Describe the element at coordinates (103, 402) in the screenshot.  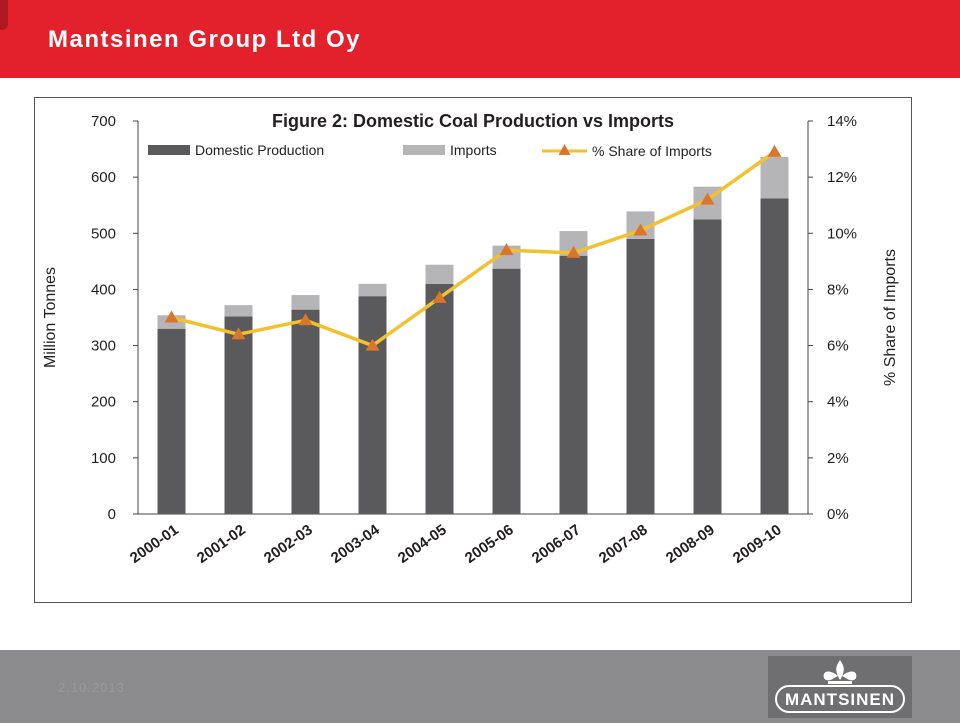
I see `y-tick-label: 200` at that location.